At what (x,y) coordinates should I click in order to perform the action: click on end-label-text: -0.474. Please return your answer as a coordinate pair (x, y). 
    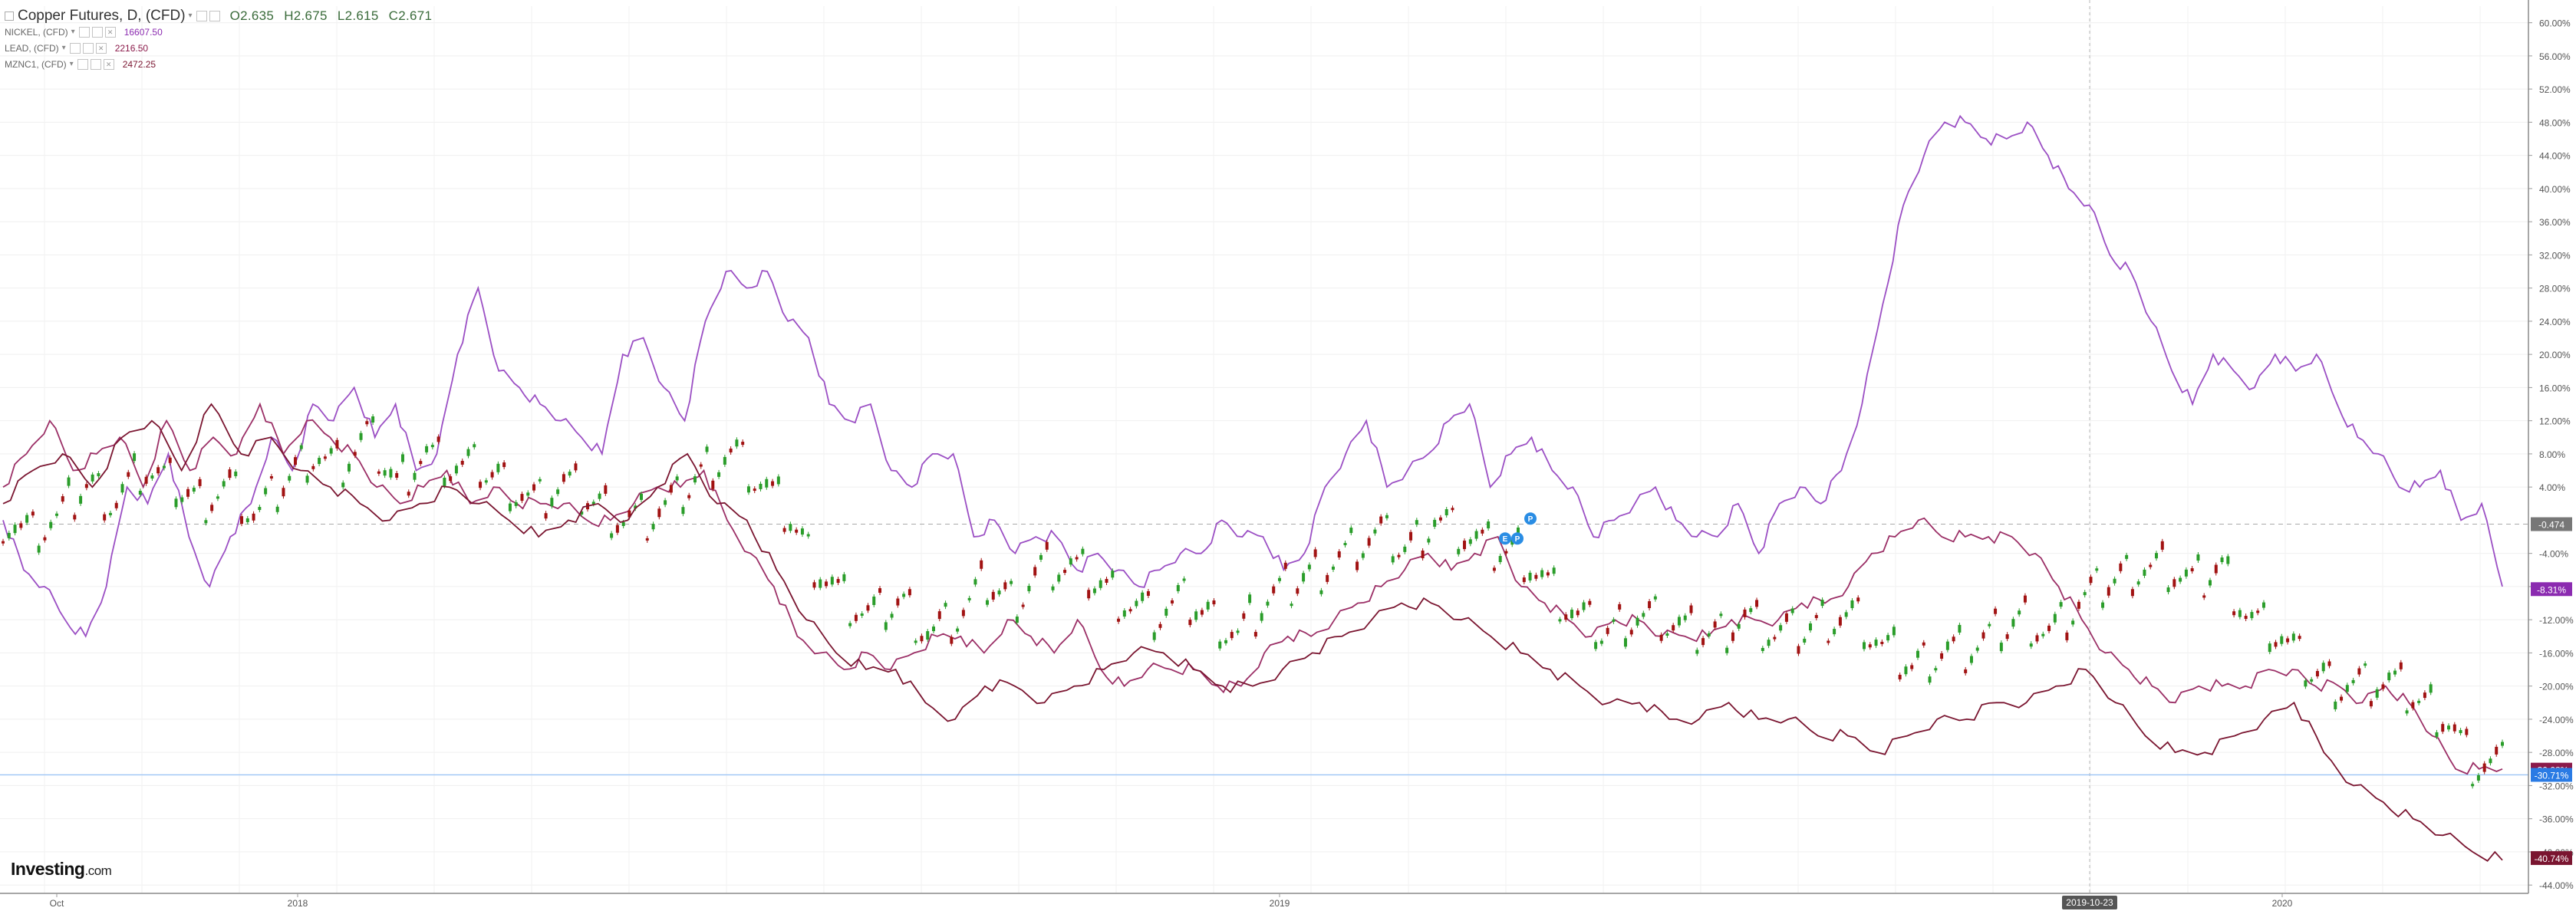
    Looking at the image, I should click on (2551, 525).